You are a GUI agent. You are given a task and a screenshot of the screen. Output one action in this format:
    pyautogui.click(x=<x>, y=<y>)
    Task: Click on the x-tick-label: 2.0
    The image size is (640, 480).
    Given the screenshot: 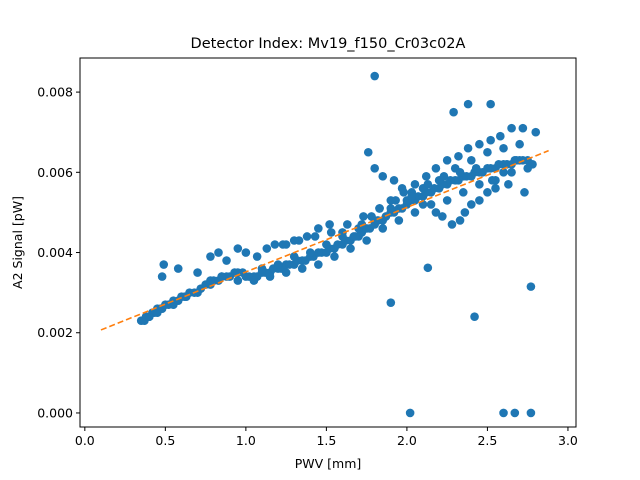 What is the action you would take?
    pyautogui.click(x=407, y=440)
    